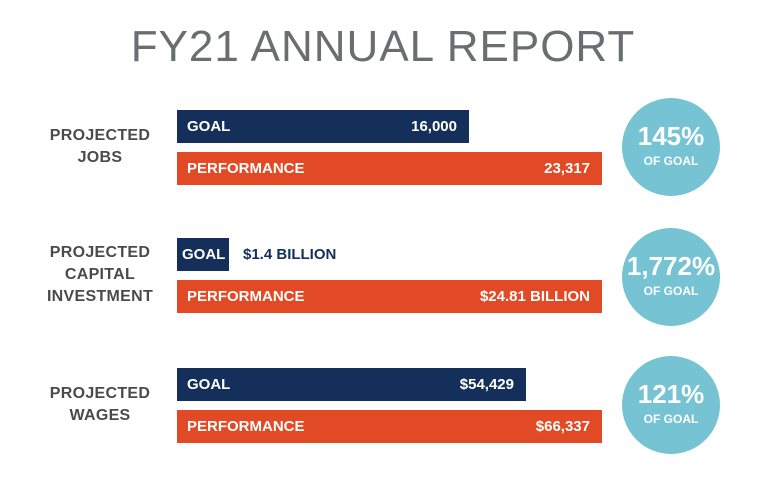 This screenshot has height=479, width=766. What do you see at coordinates (100, 157) in the screenshot?
I see `row-label-line: JOBS` at bounding box center [100, 157].